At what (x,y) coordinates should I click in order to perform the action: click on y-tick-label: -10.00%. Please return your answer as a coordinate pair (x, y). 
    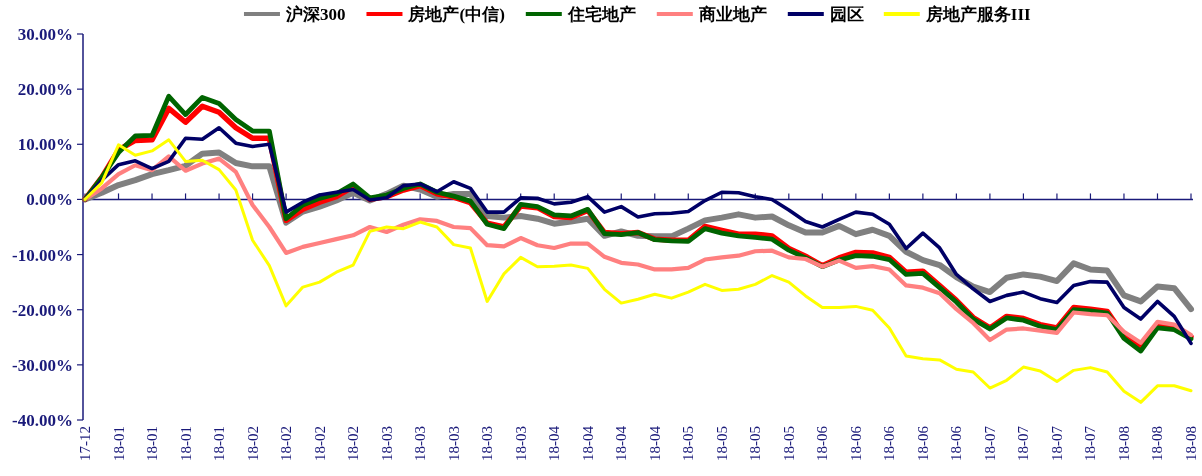
    Looking at the image, I should click on (42, 255).